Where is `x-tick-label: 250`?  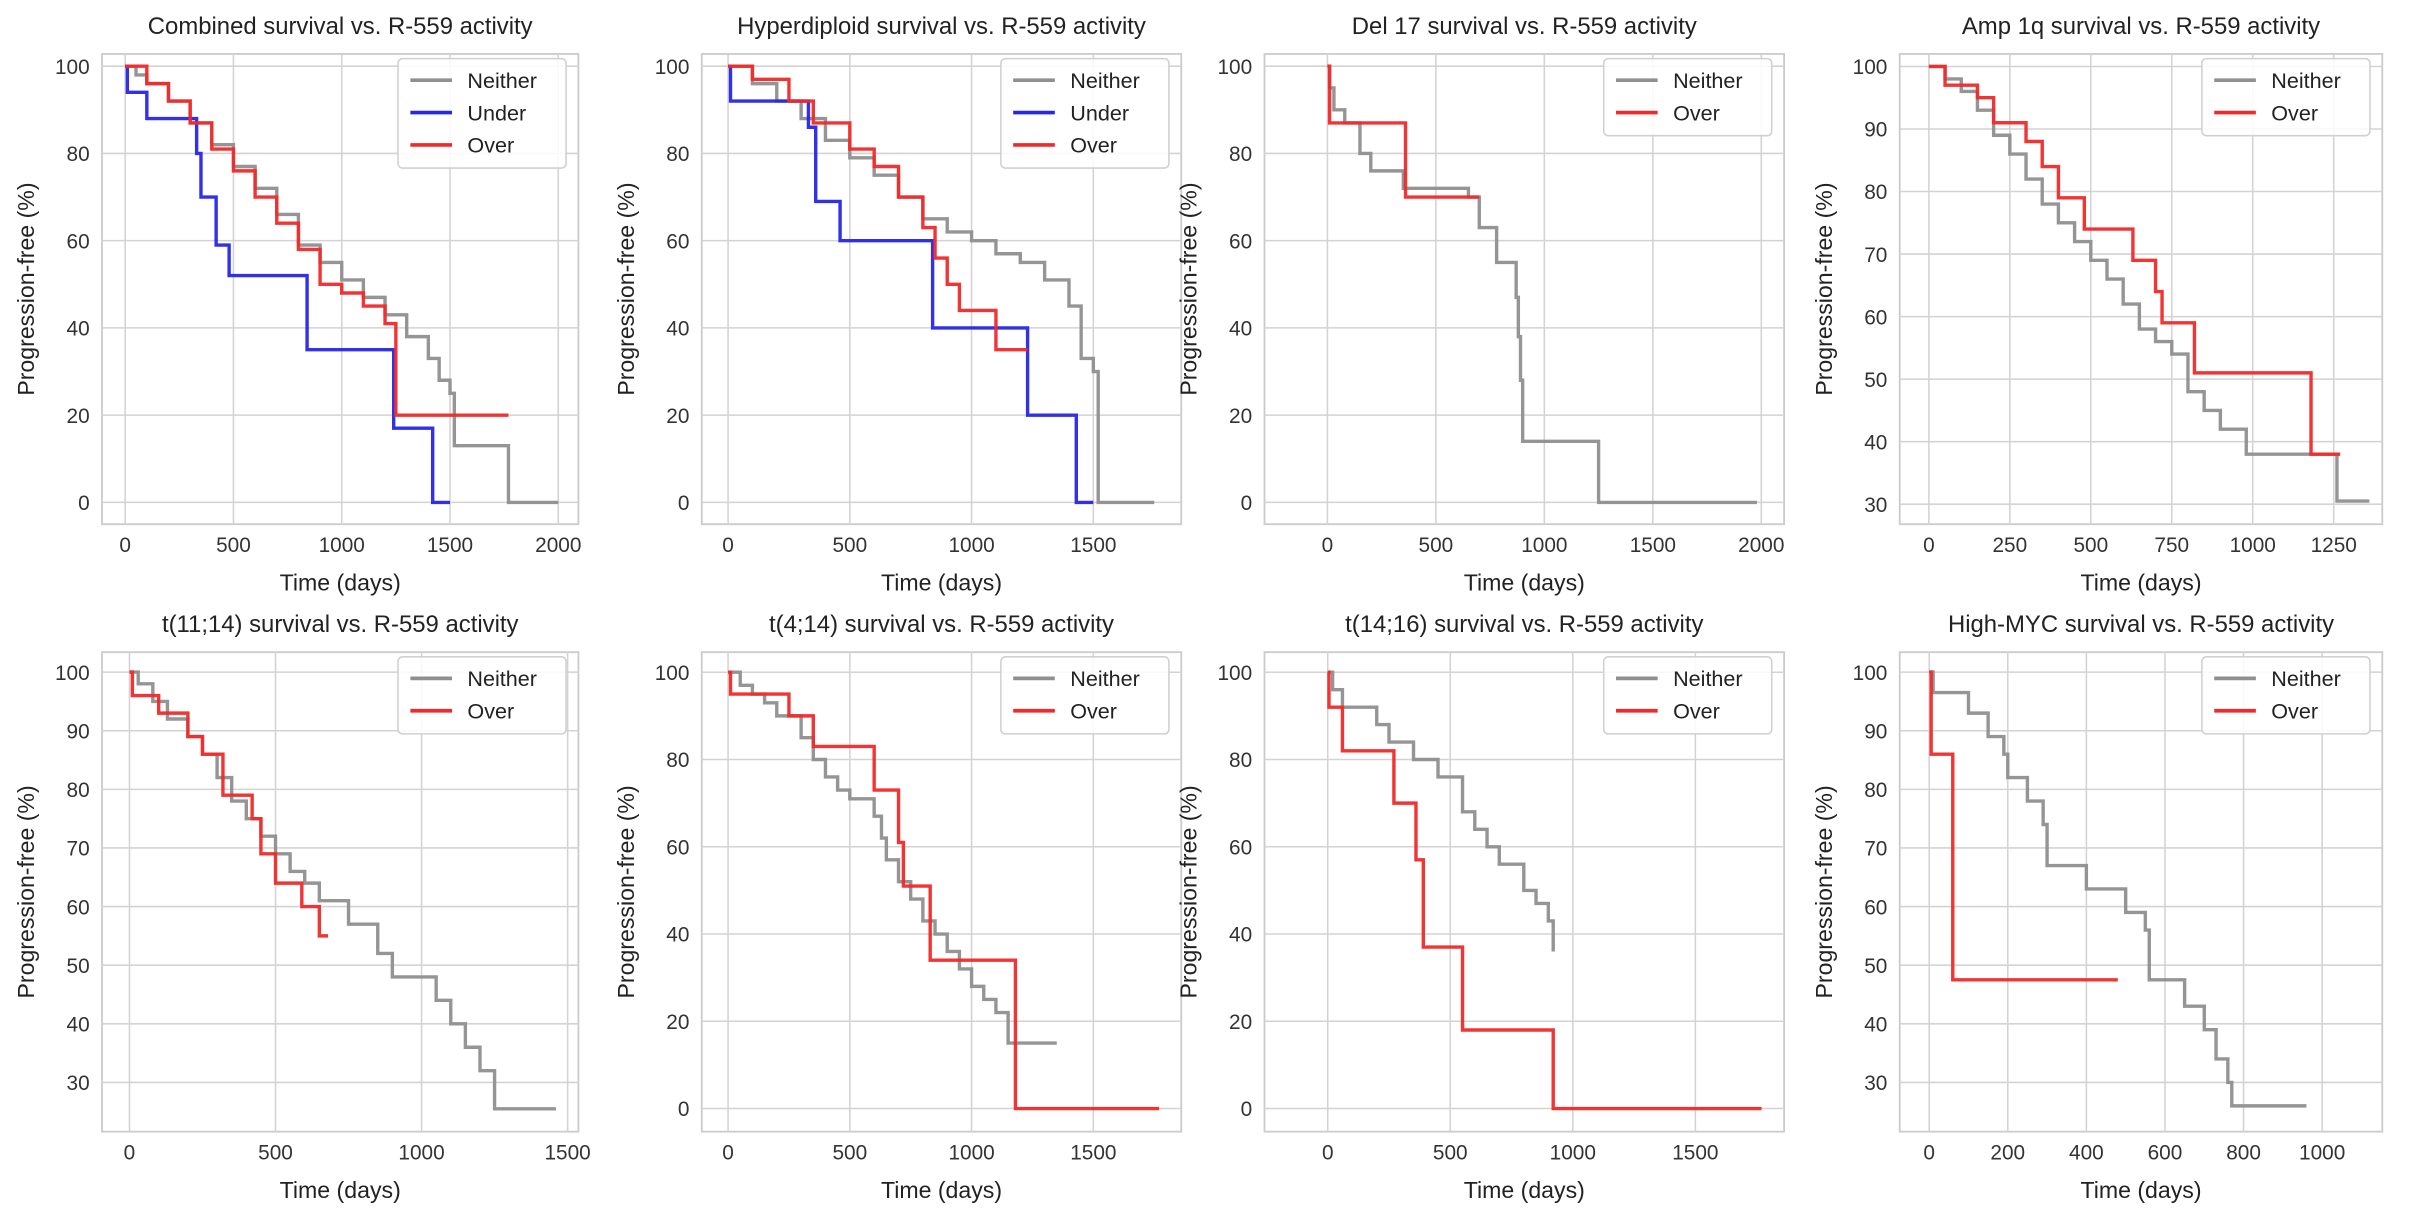
x-tick-label: 250 is located at coordinates (2009, 545).